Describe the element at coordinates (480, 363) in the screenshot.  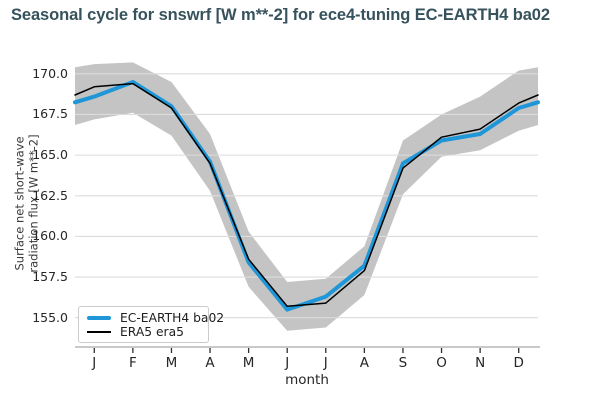
I see `x-tick-label: N` at that location.